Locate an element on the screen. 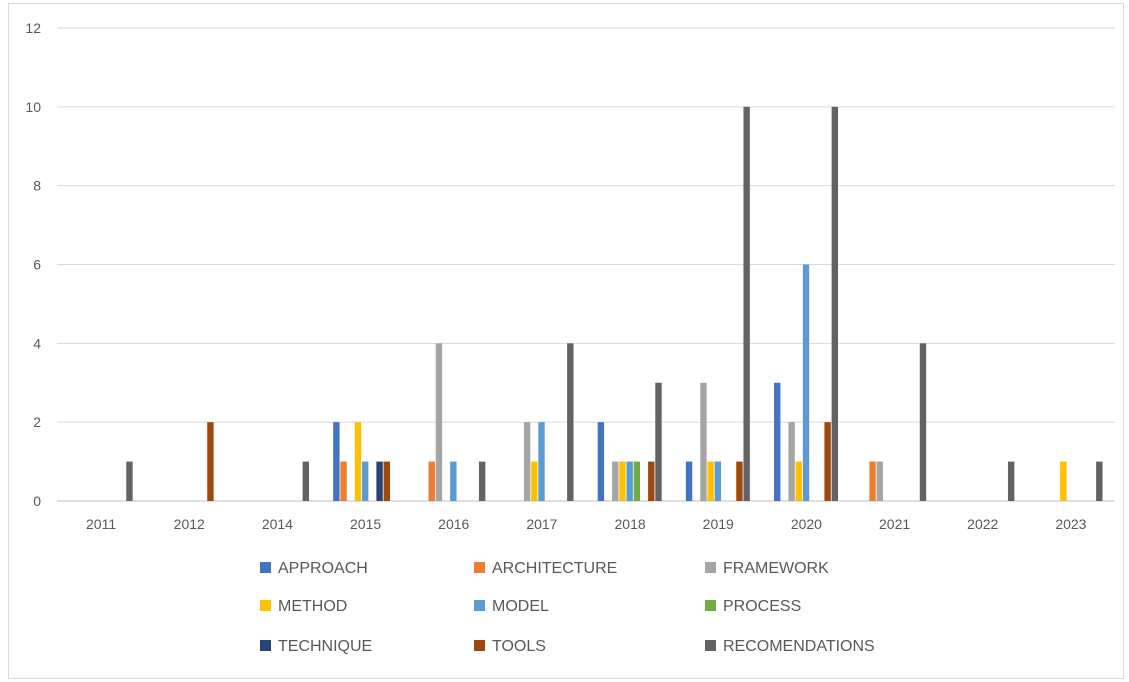  x-tick-label: 2022 is located at coordinates (982, 524).